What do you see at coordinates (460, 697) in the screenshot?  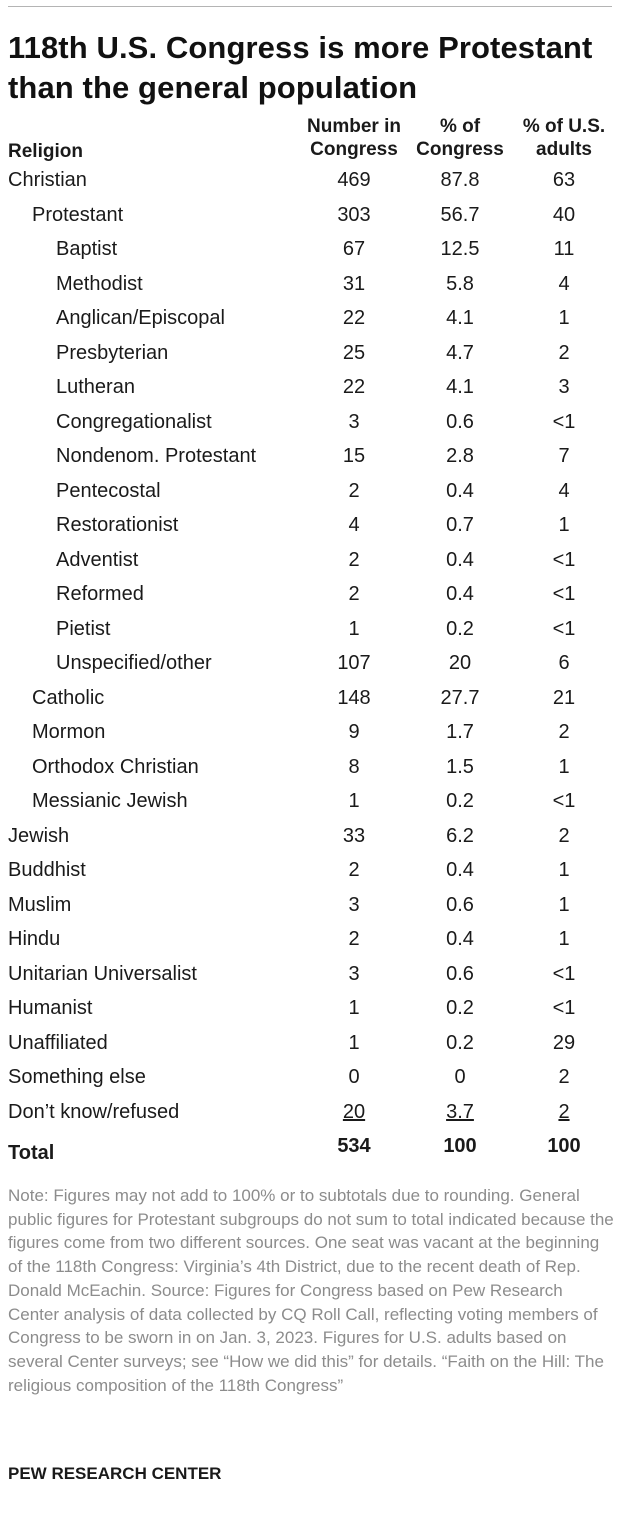 I see `pct-of-congress-cell: 27.7` at bounding box center [460, 697].